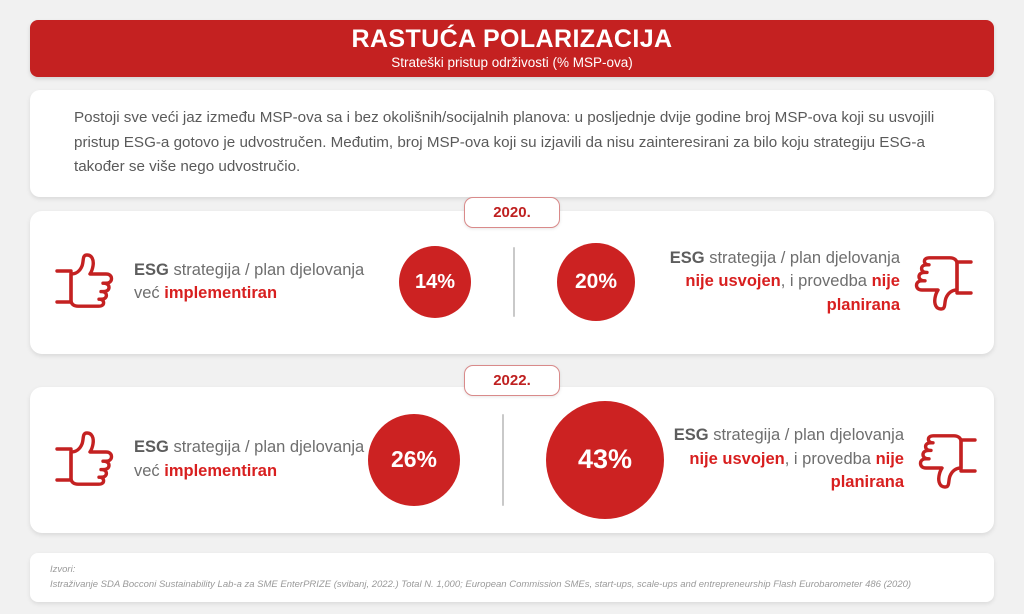  What do you see at coordinates (512, 39) in the screenshot?
I see `page-title: RASTUĆA POLARIZACIJA` at bounding box center [512, 39].